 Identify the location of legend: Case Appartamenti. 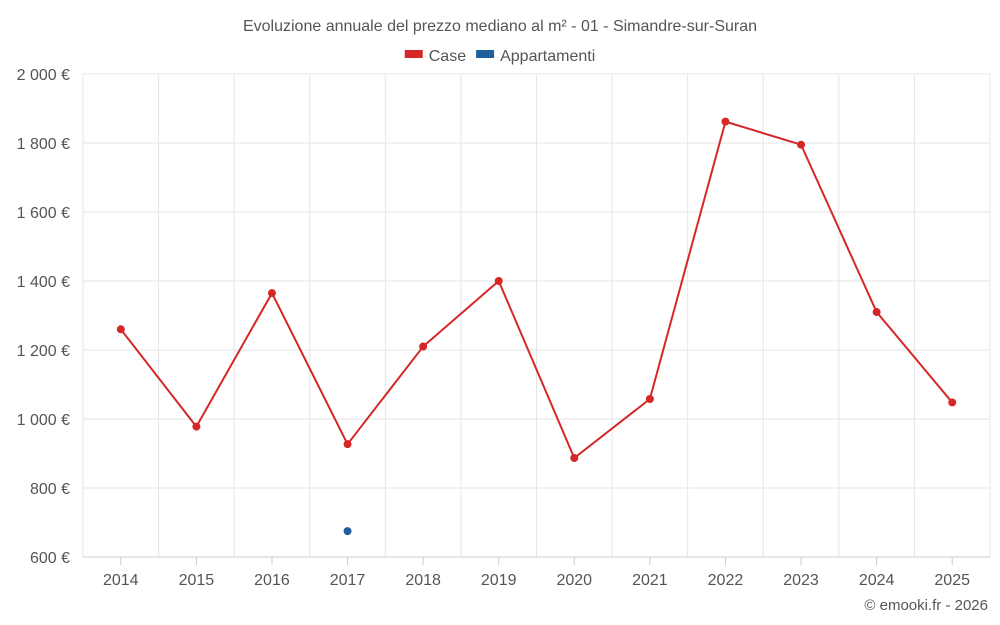
(499, 56).